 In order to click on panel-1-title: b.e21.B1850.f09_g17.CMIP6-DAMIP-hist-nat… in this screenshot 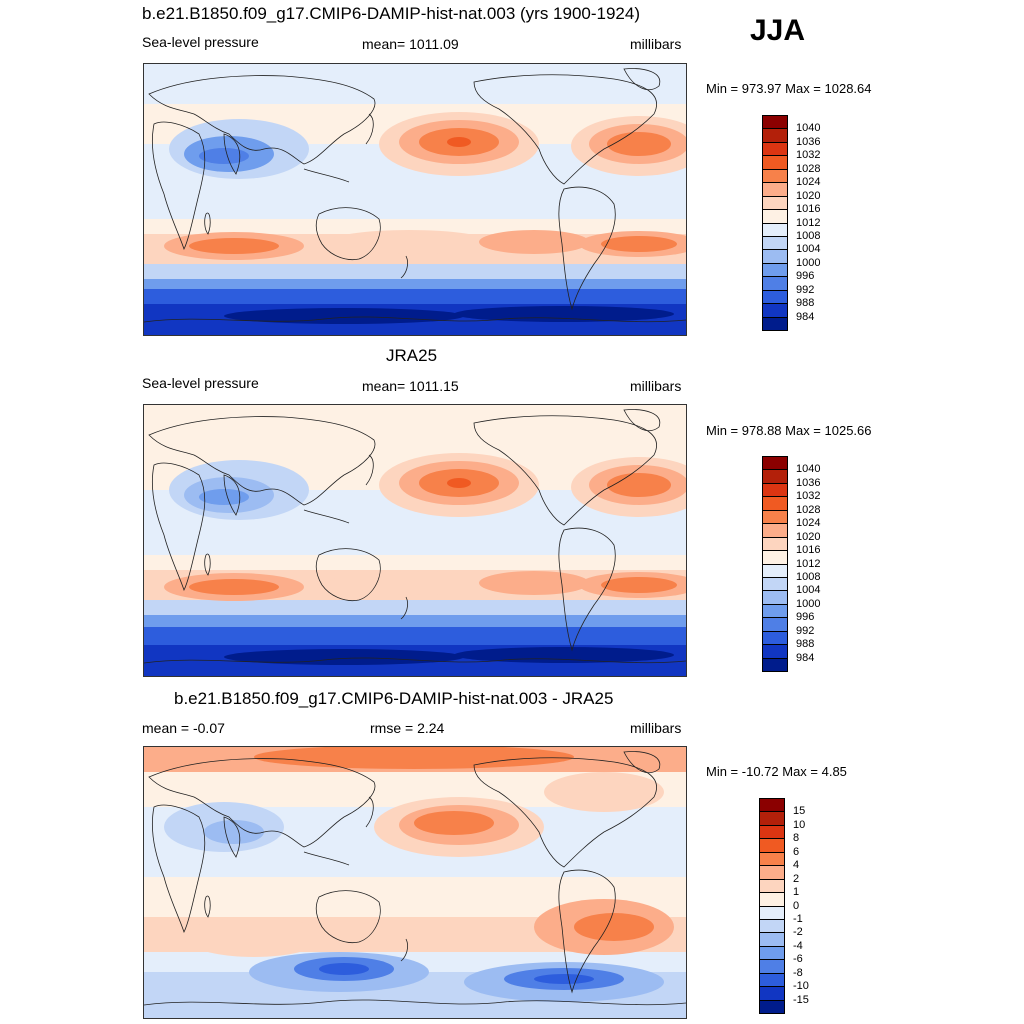, I will do `click(391, 13)`.